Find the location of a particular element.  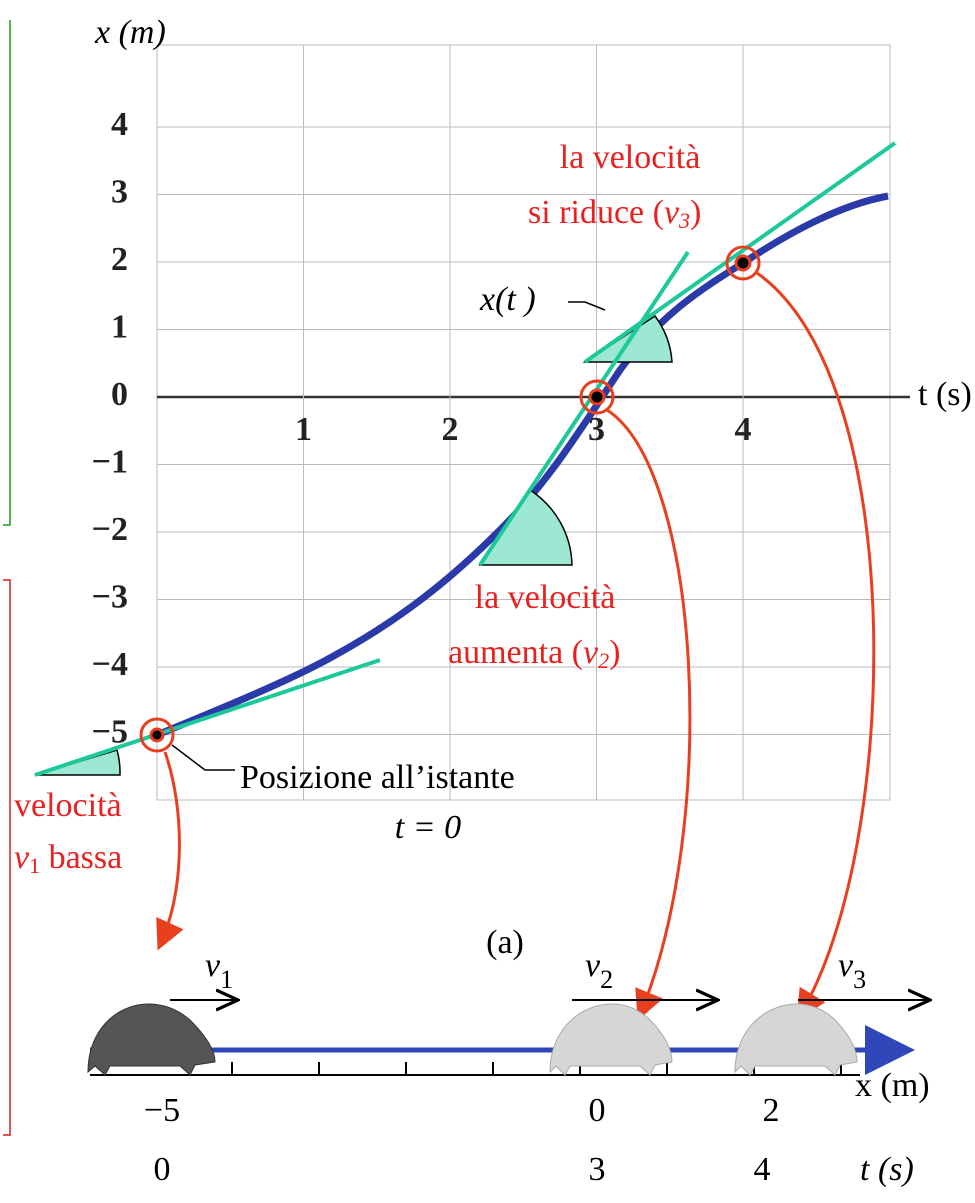

t-value: 0 is located at coordinates (162, 1169).